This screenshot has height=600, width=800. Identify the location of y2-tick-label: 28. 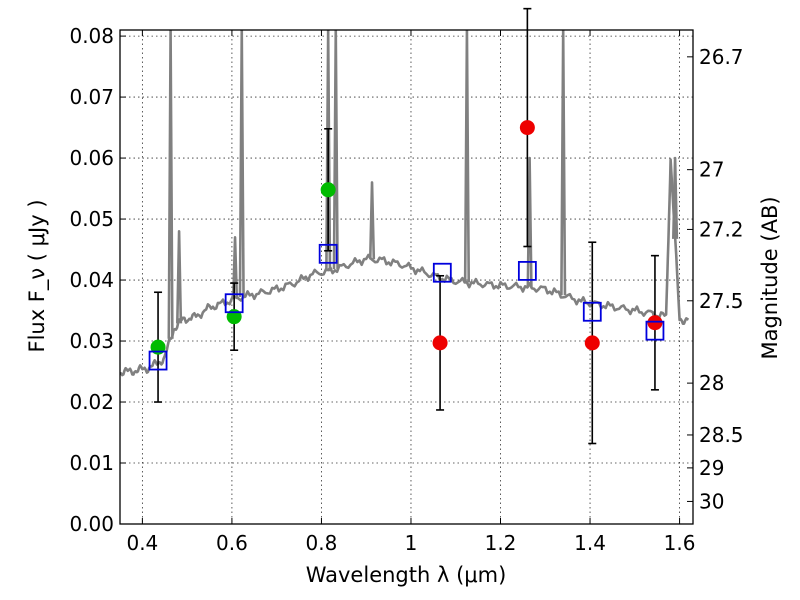
(711, 383).